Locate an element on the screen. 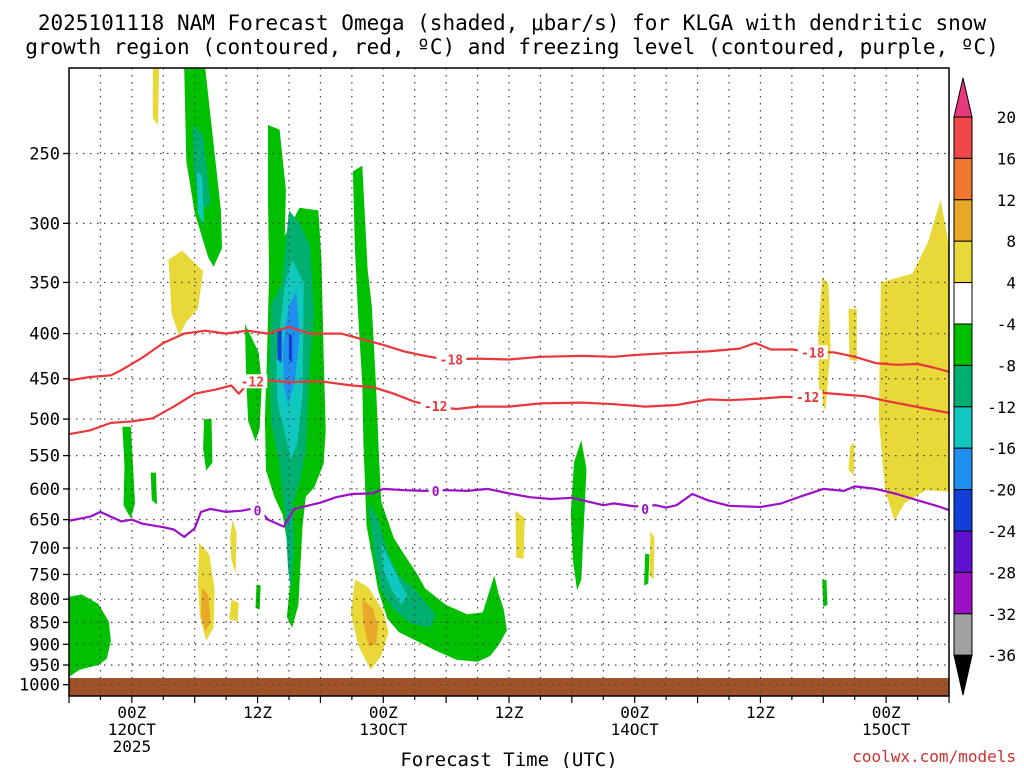  surface-terrain is located at coordinates (509, 687).